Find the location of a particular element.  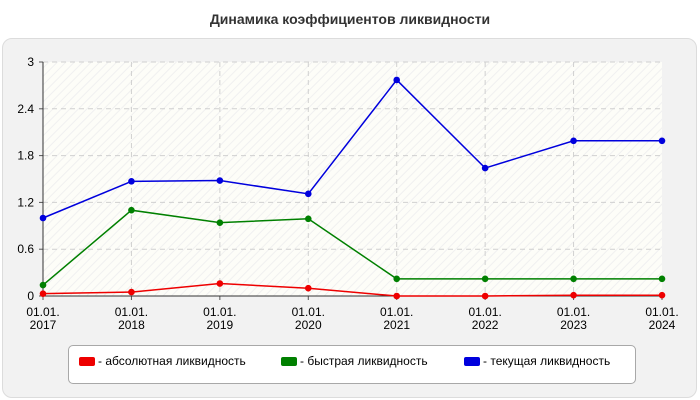

legend-label: - текущая ликвидность is located at coordinates (547, 361).